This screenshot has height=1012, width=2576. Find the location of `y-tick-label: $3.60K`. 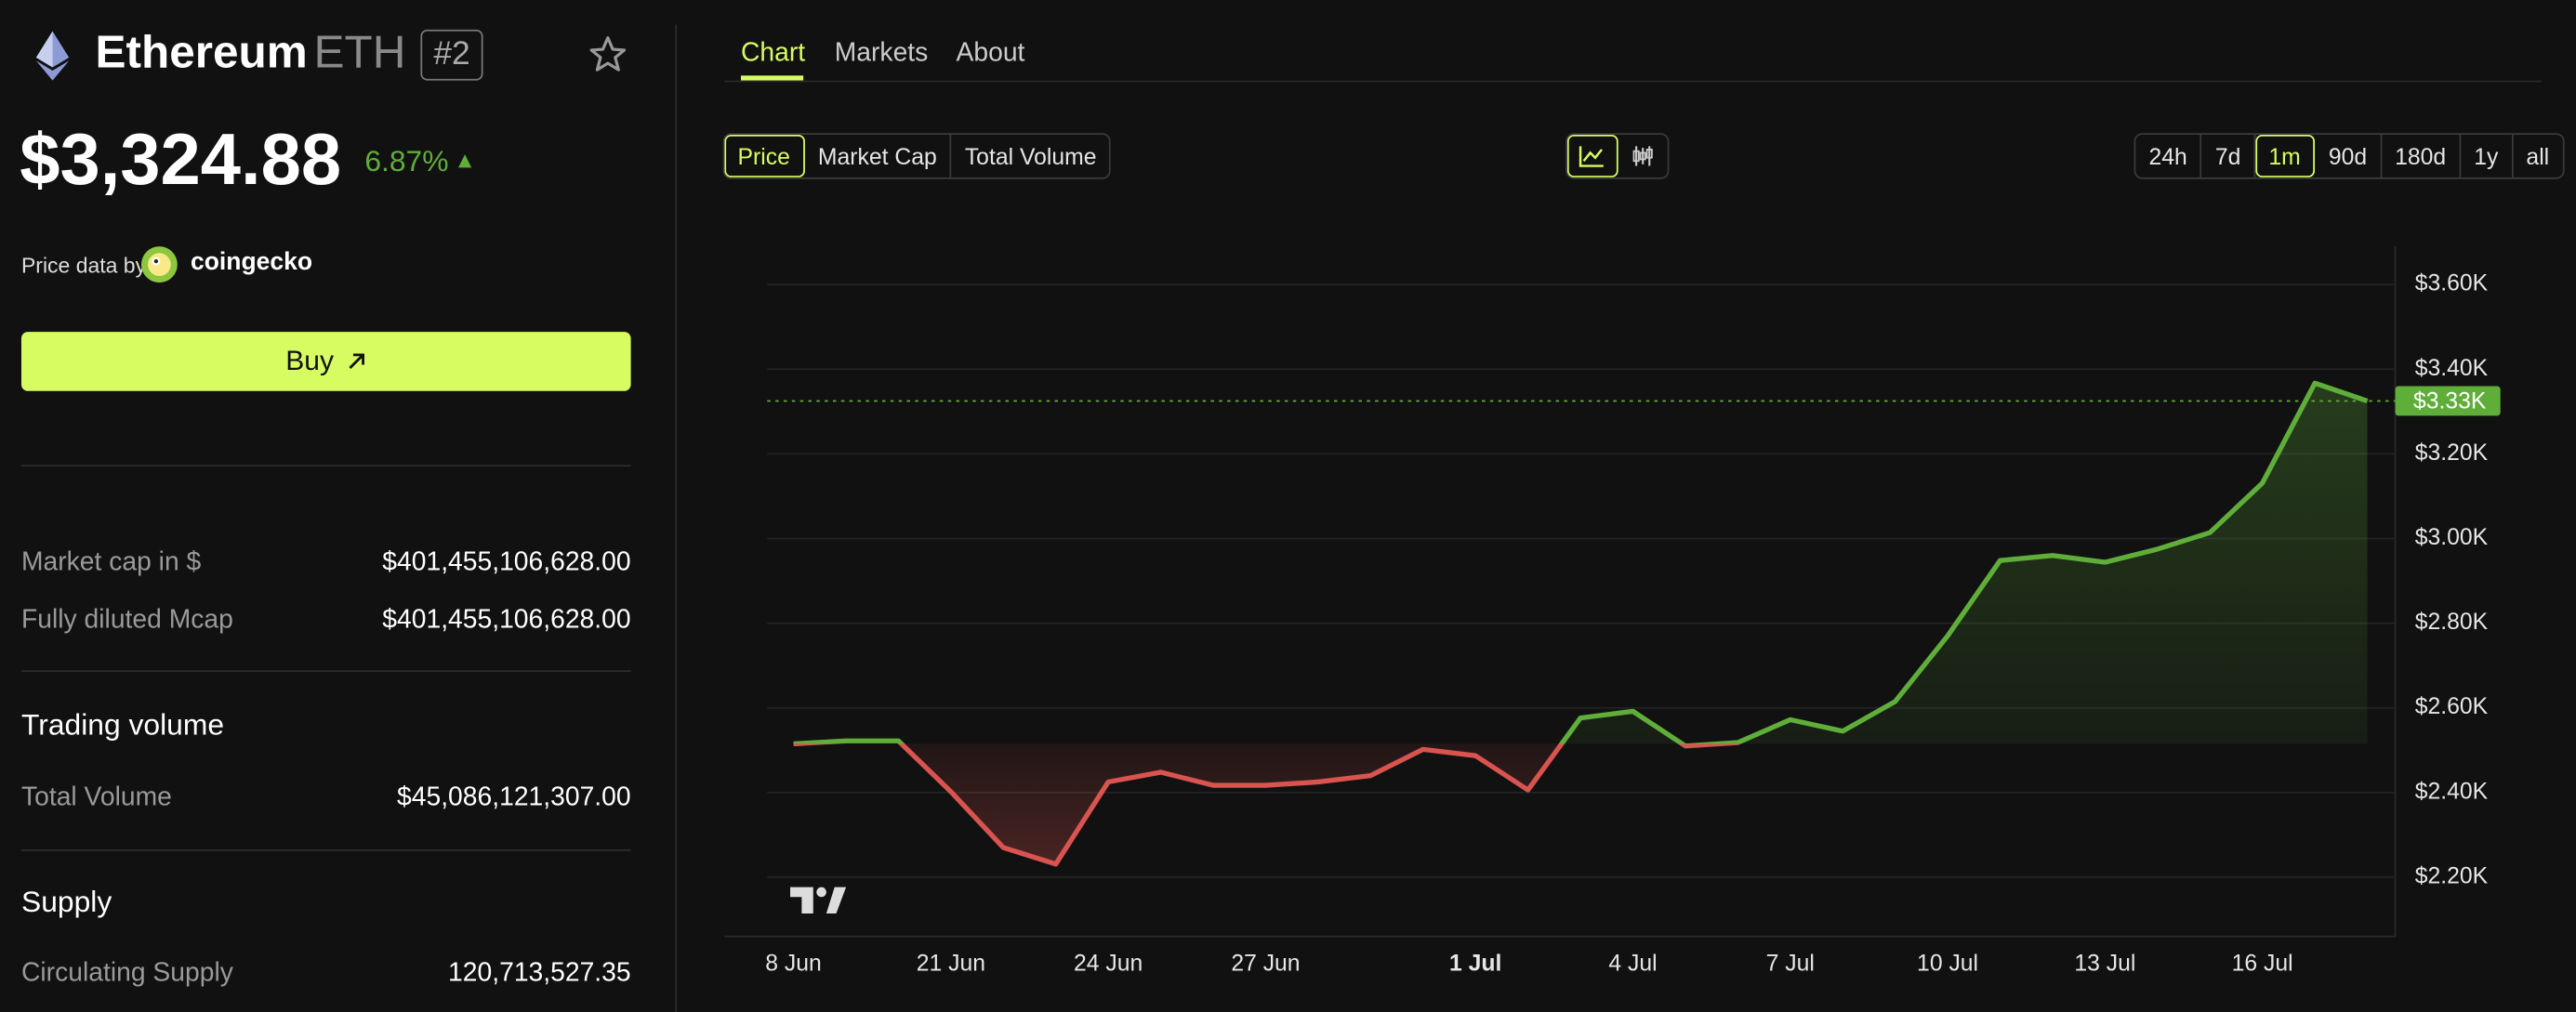

y-tick-label: $3.60K is located at coordinates (2452, 283).